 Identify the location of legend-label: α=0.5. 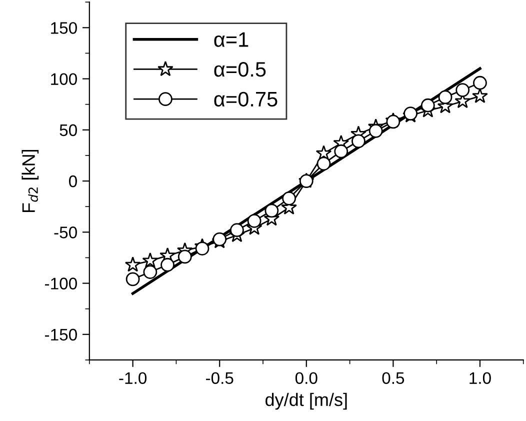
(240, 69).